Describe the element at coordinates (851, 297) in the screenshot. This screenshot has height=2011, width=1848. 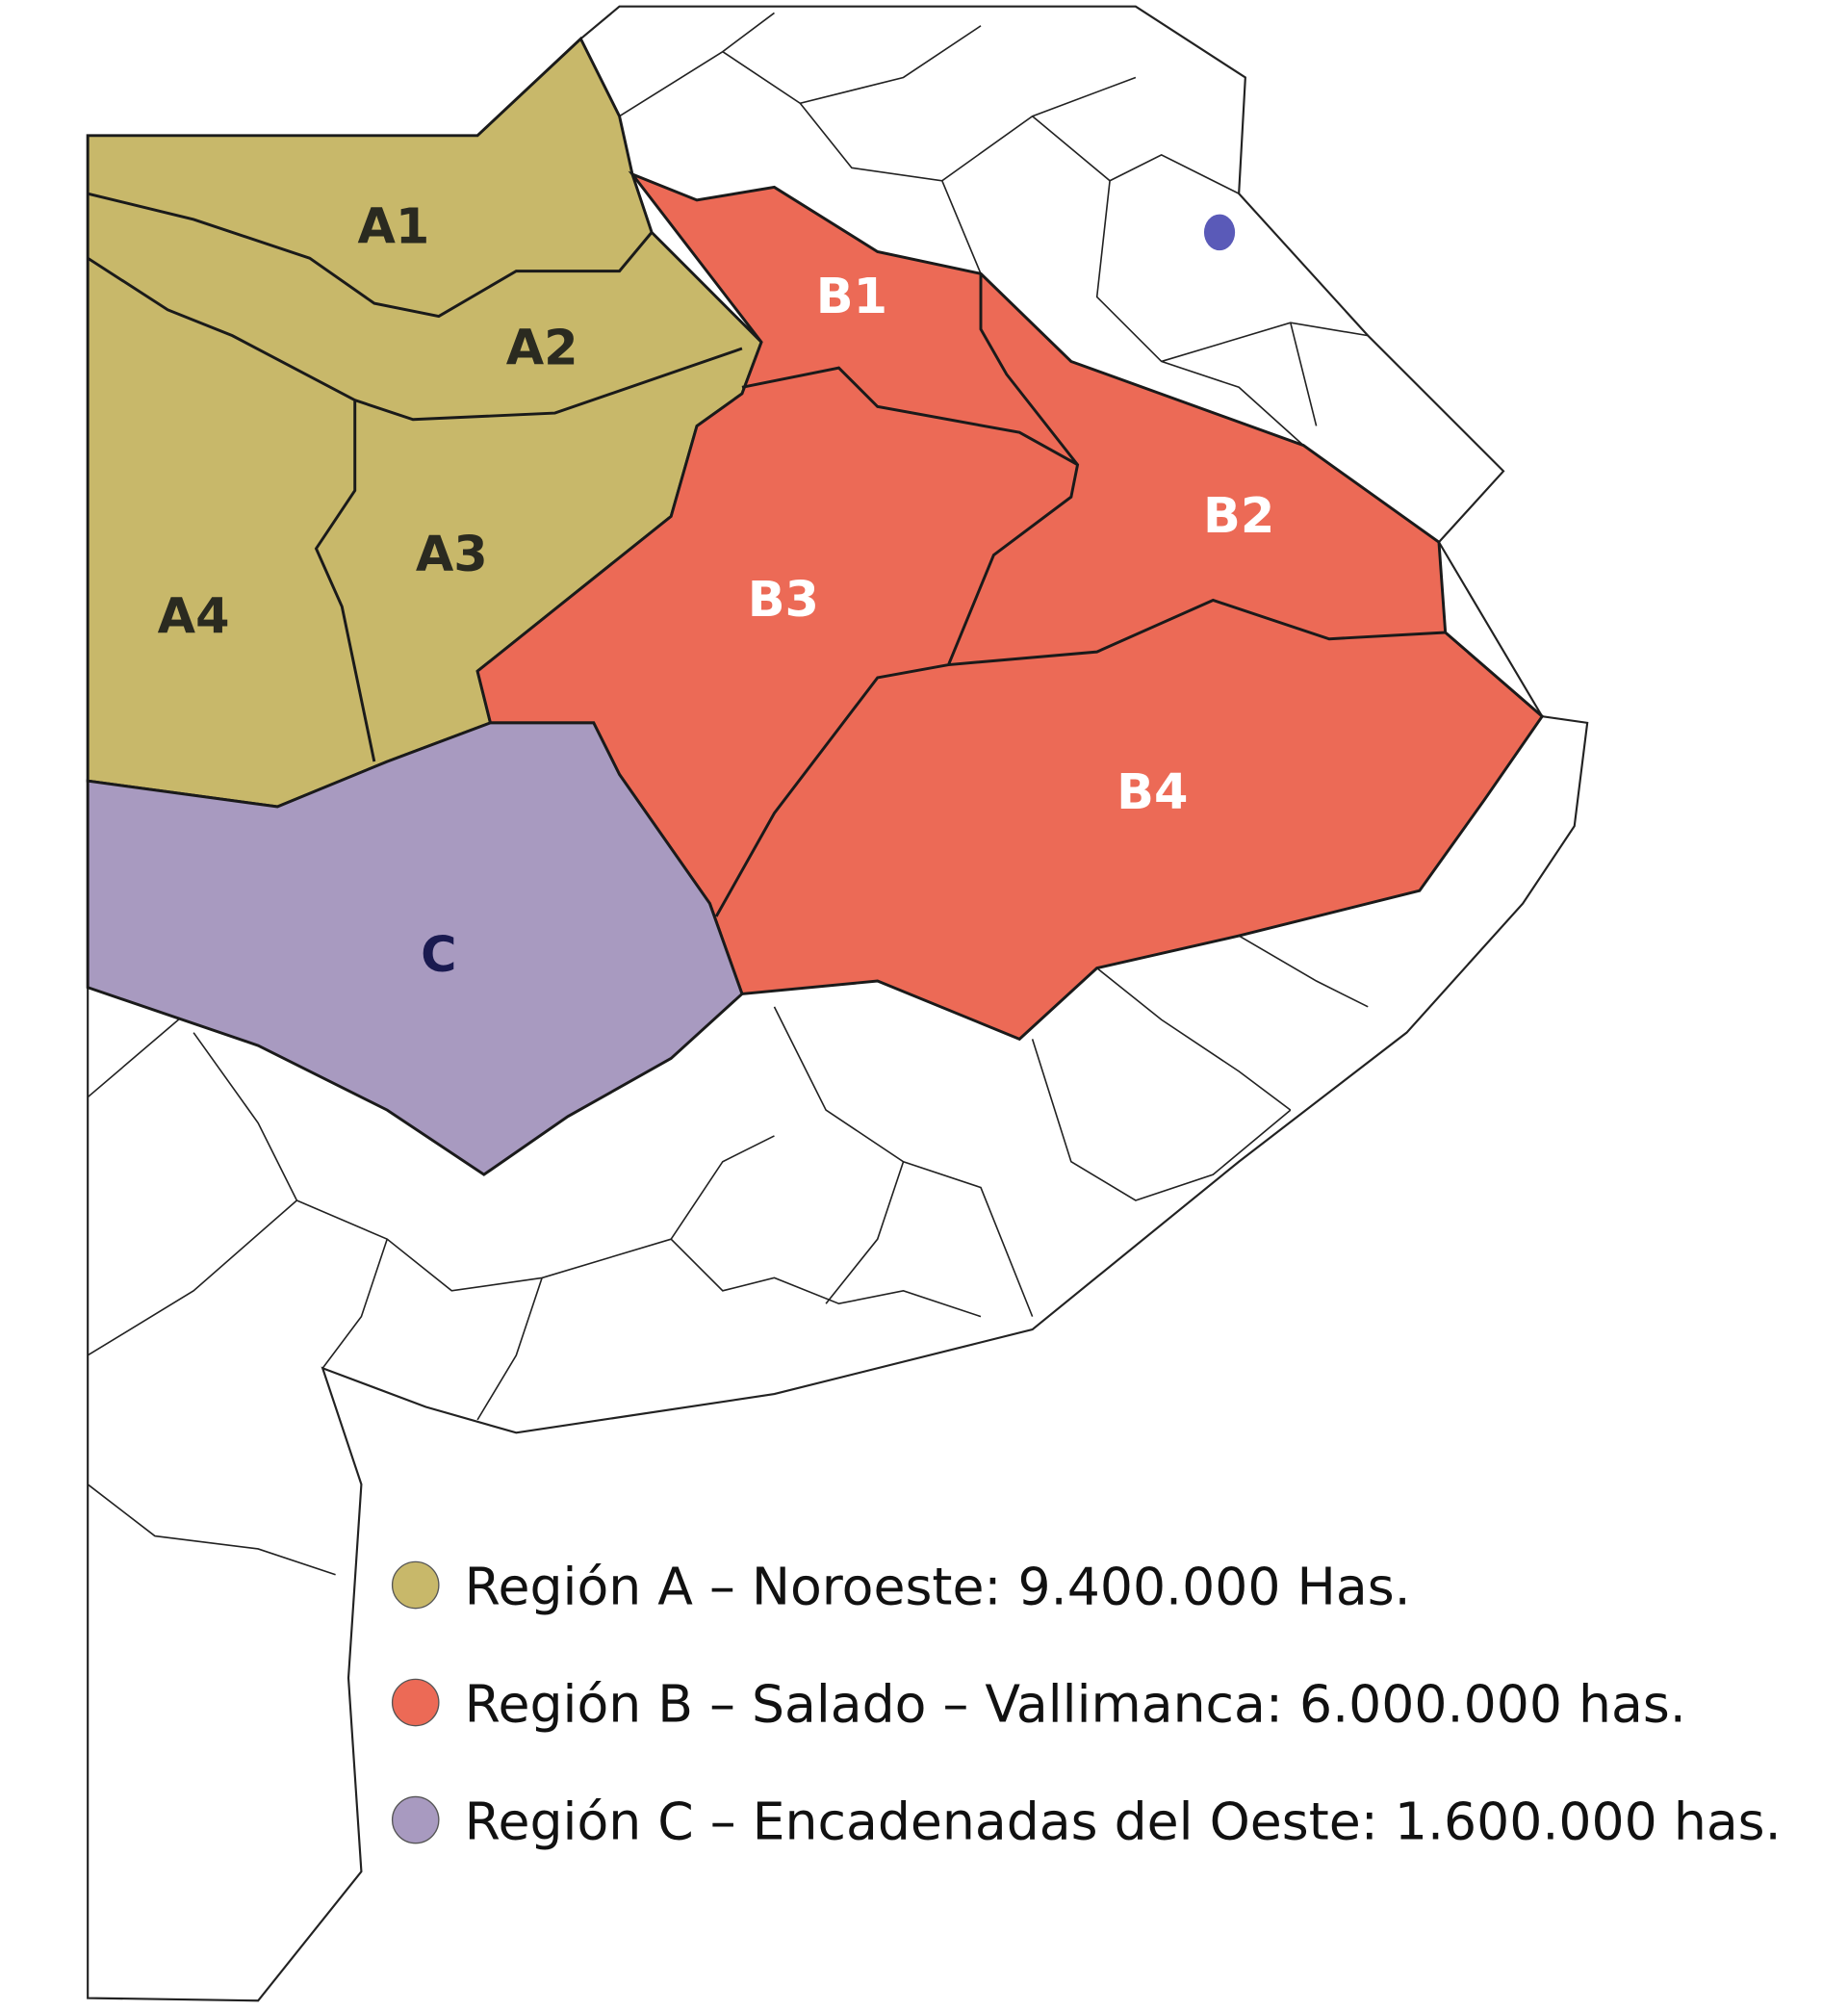
I see `region-label: B1` at that location.